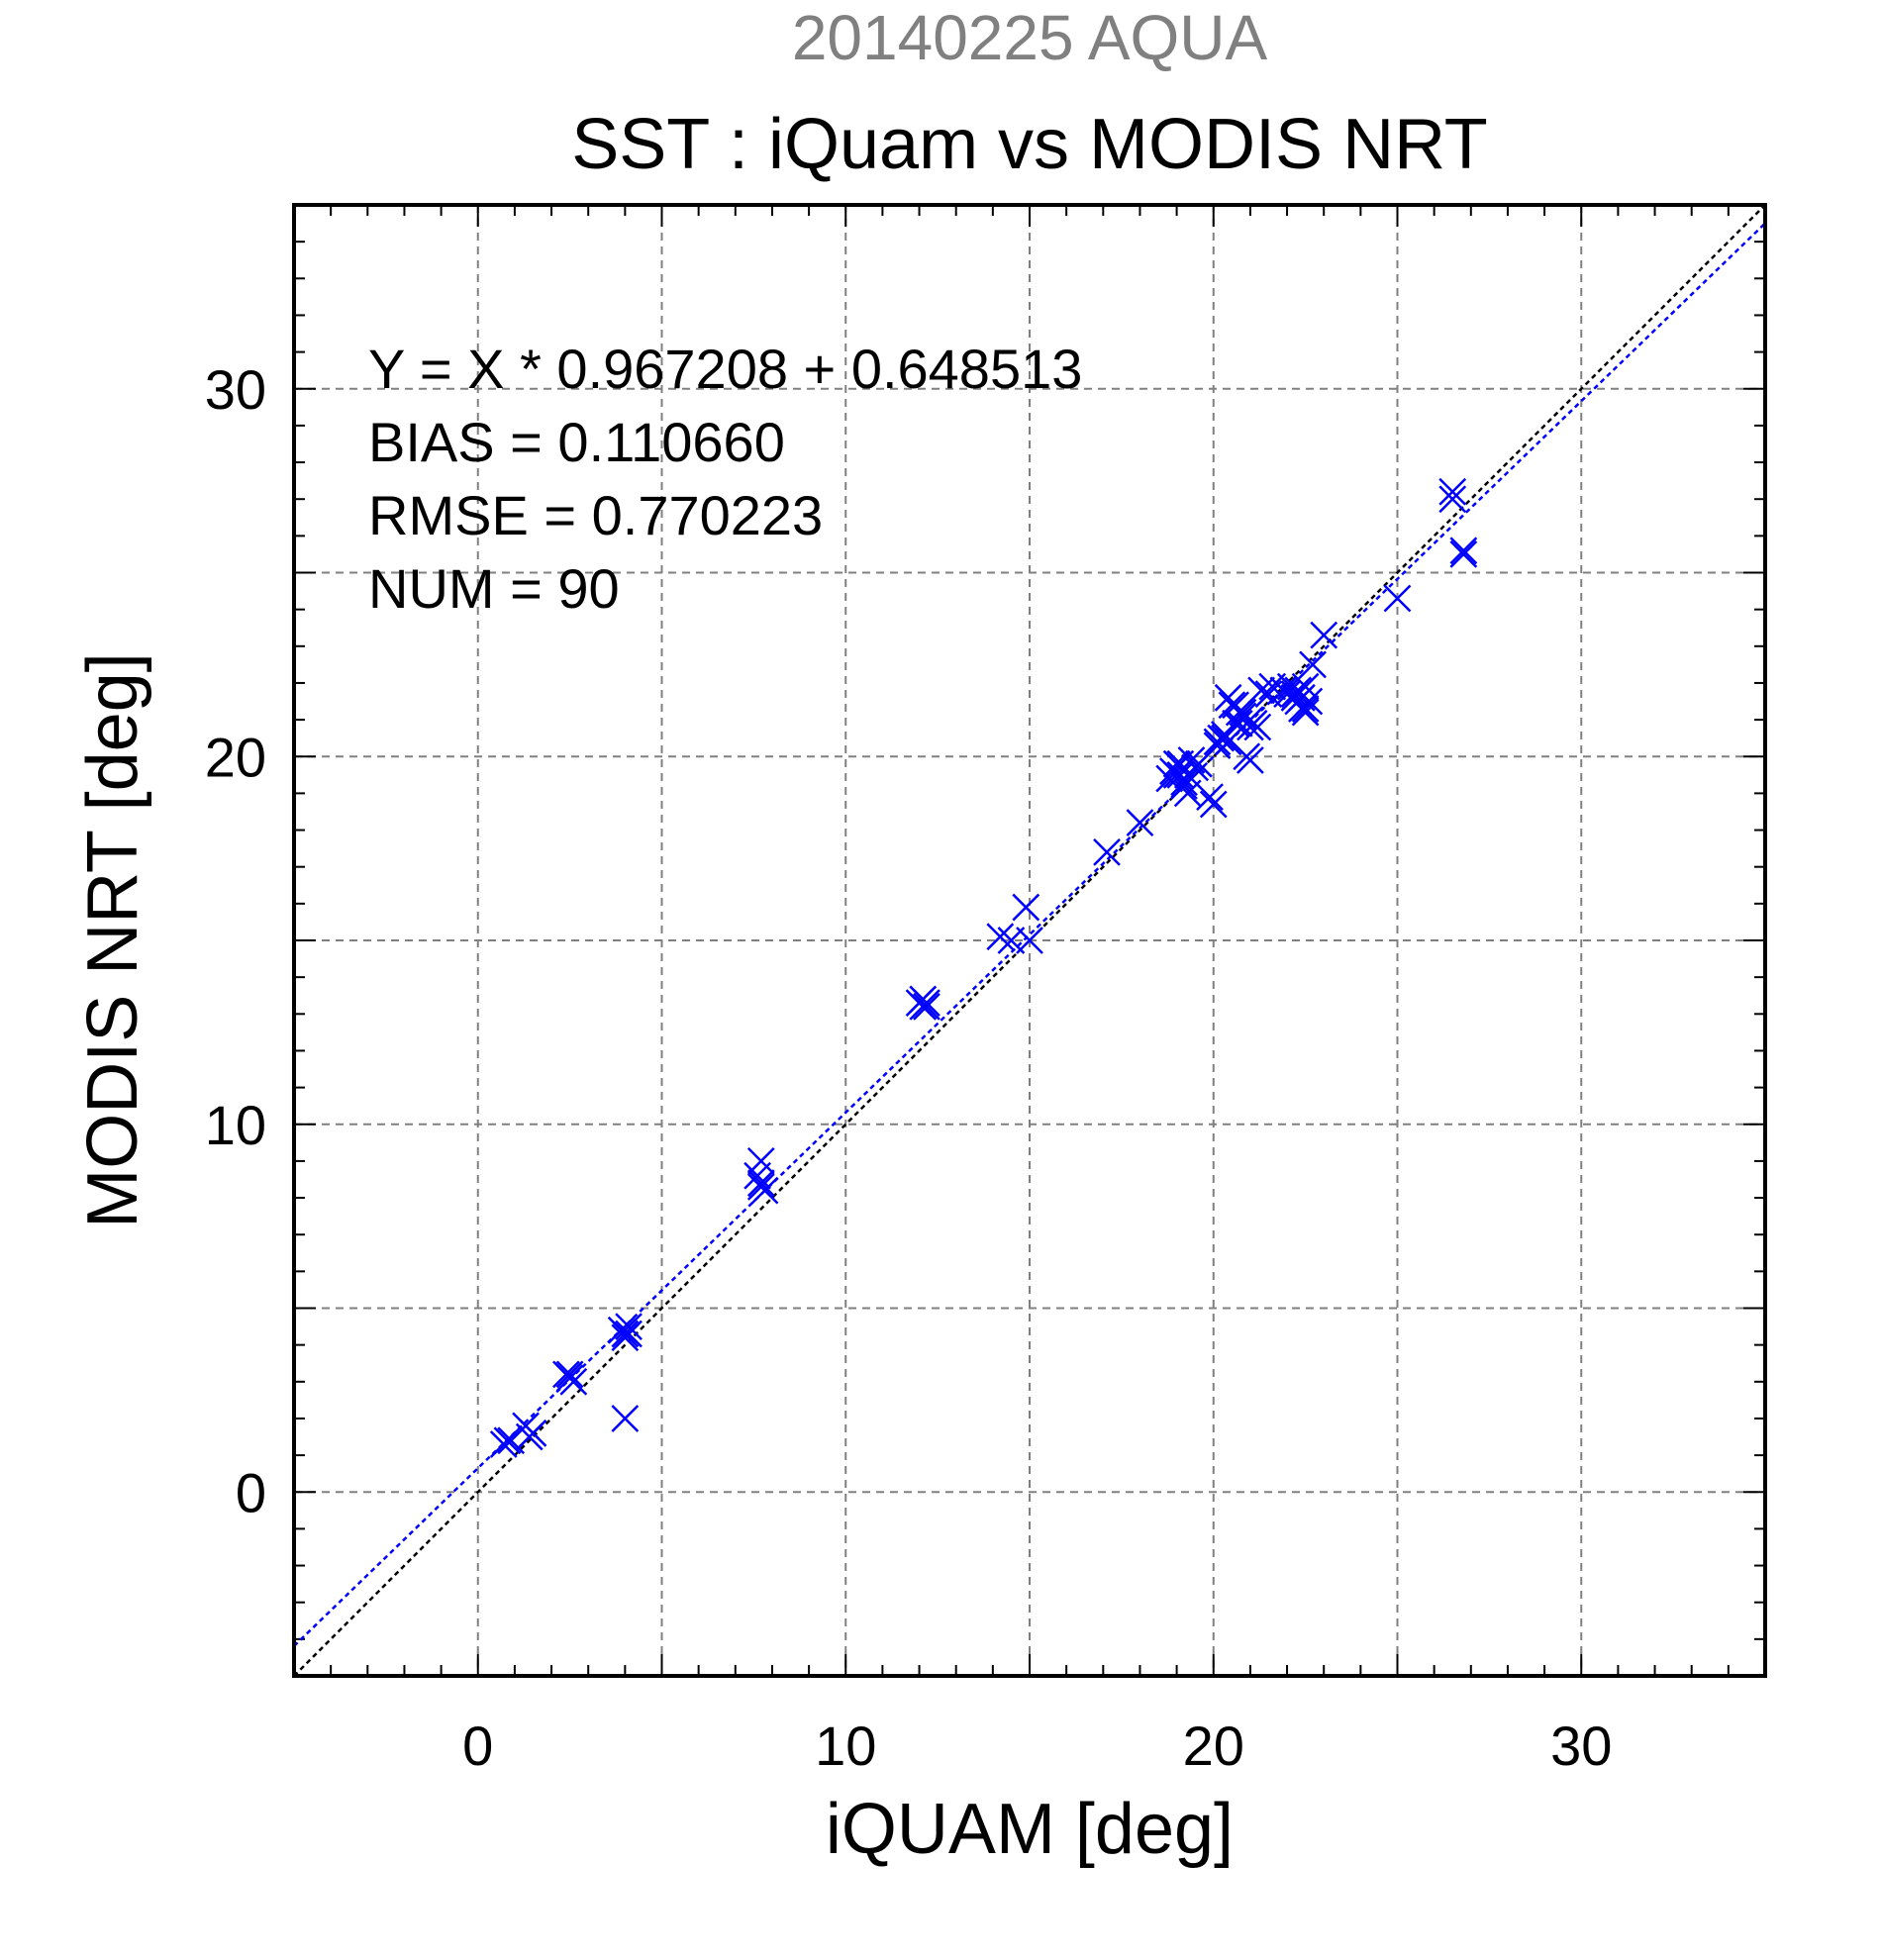 Image resolution: width=1881 pixels, height=1960 pixels. I want to click on y-tick-label: 30, so click(236, 389).